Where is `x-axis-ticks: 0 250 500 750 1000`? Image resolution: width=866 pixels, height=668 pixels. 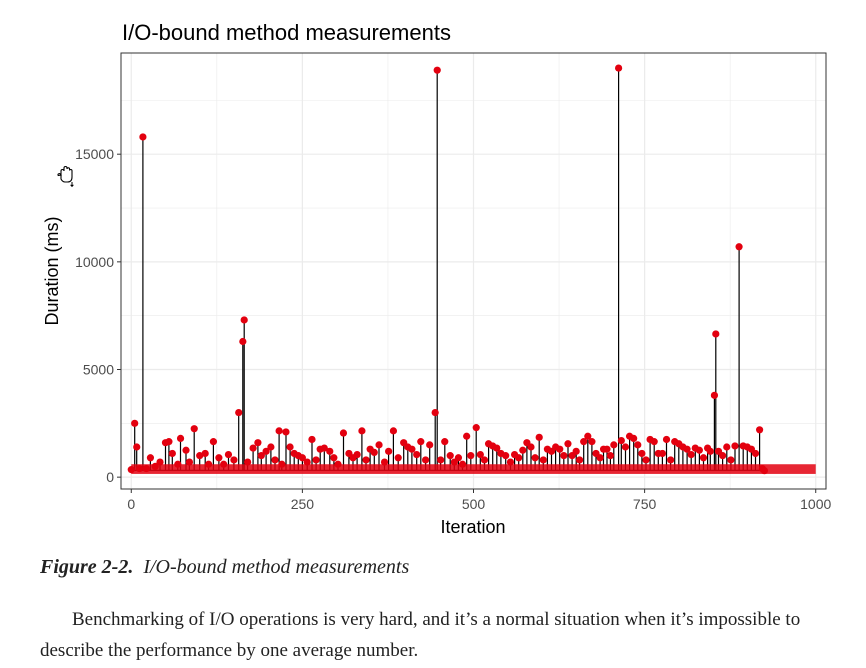 x-axis-ticks: 0 250 500 750 1000 is located at coordinates (479, 500).